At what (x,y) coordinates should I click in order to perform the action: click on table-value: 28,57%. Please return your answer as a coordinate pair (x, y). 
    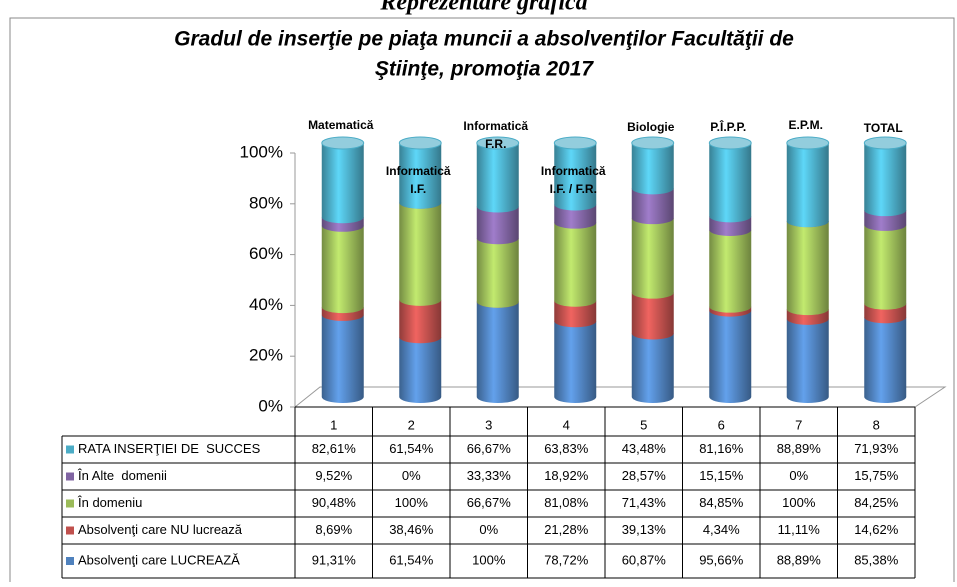
    Looking at the image, I should click on (644, 475).